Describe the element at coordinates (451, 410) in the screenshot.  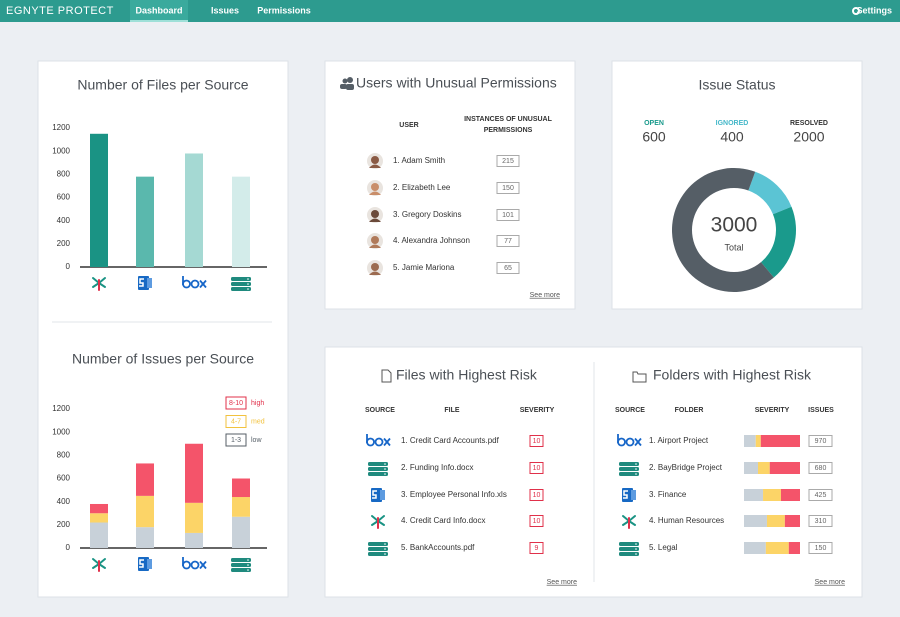
I see `column-header: FILE` at that location.